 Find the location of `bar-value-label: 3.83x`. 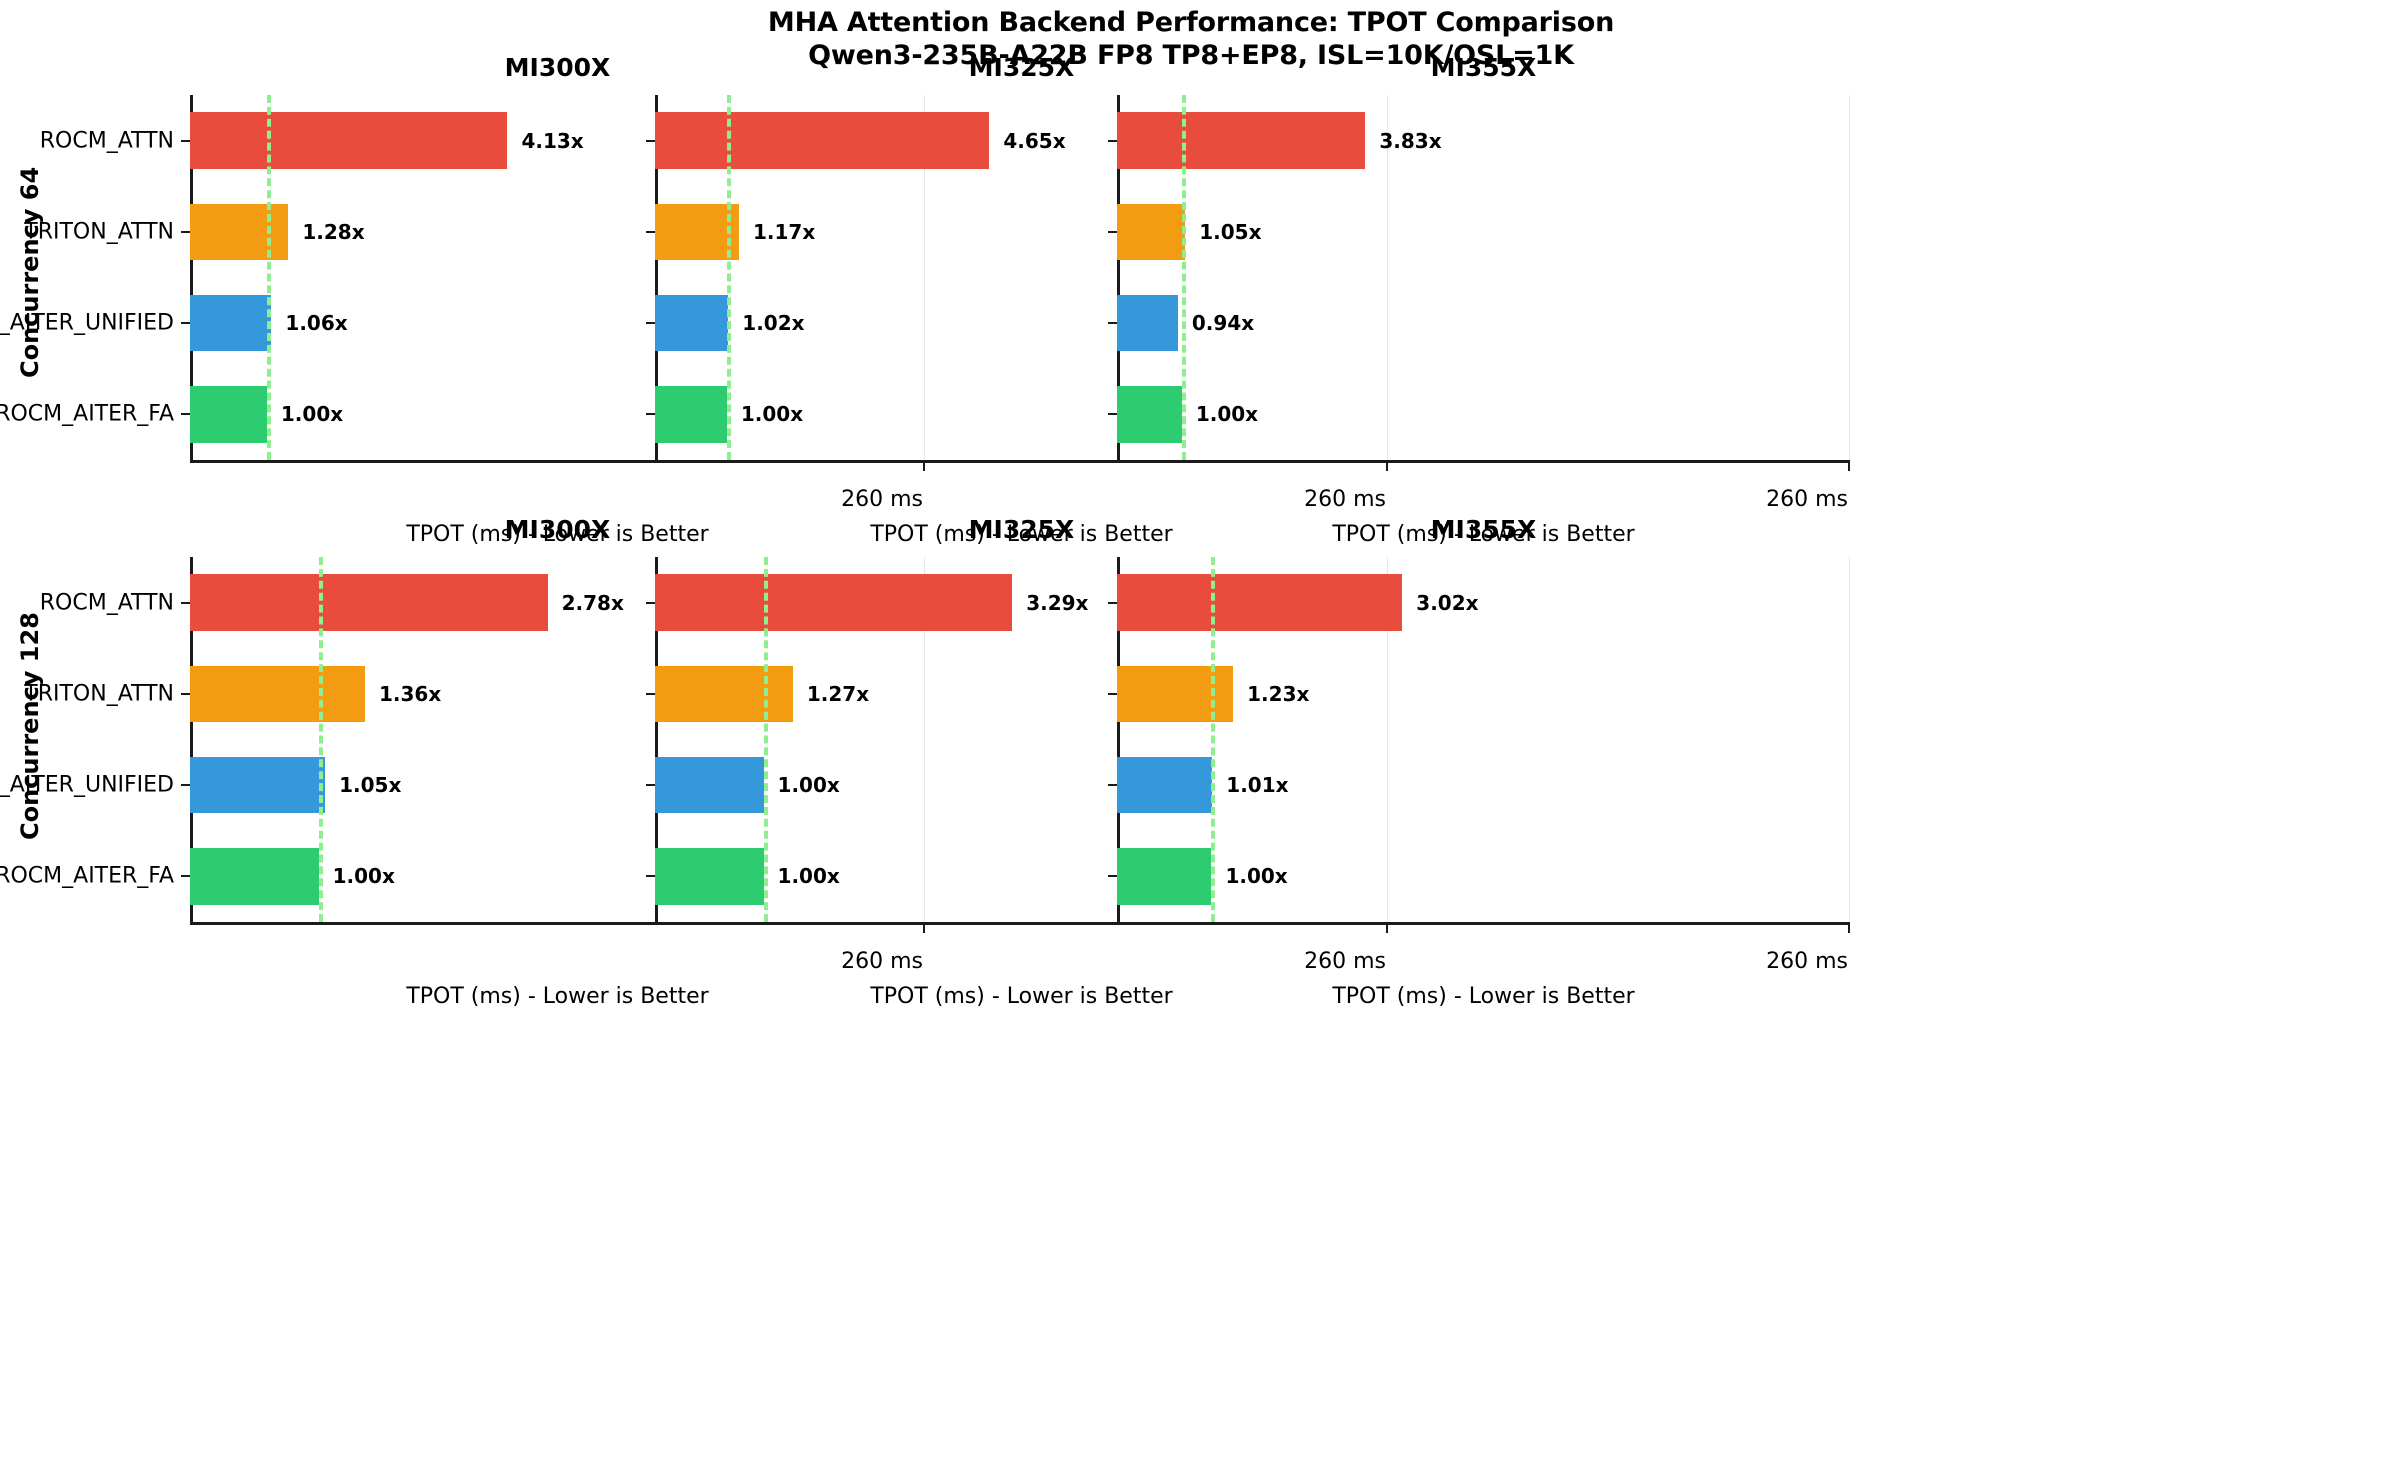

bar-value-label: 3.83x is located at coordinates (1410, 140).